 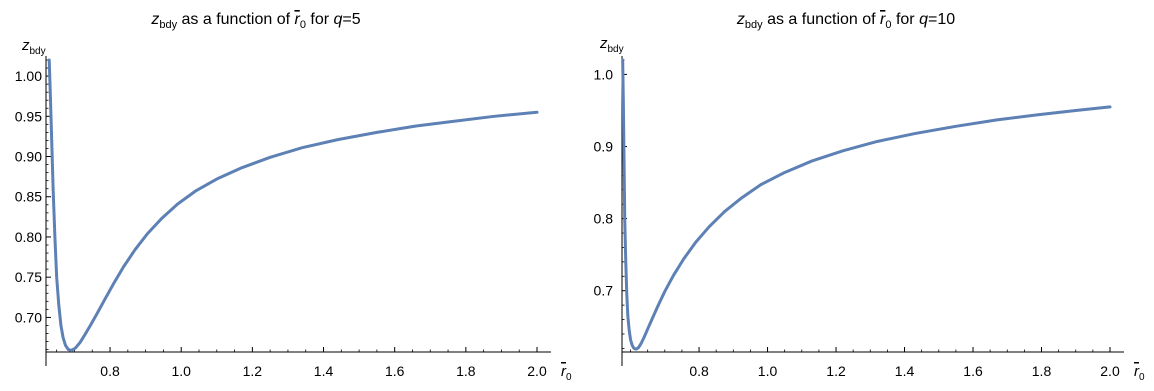 What do you see at coordinates (28, 76) in the screenshot?
I see `y-tick-label: 1.00` at bounding box center [28, 76].